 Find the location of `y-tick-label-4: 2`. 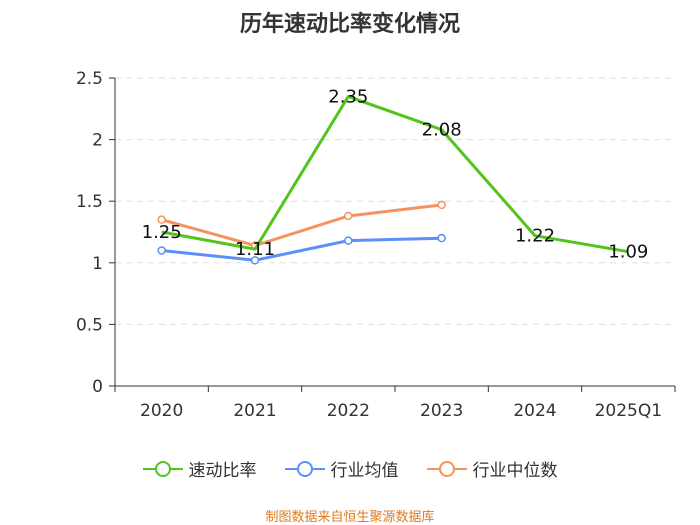

y-tick-label-4: 2 is located at coordinates (97, 141).